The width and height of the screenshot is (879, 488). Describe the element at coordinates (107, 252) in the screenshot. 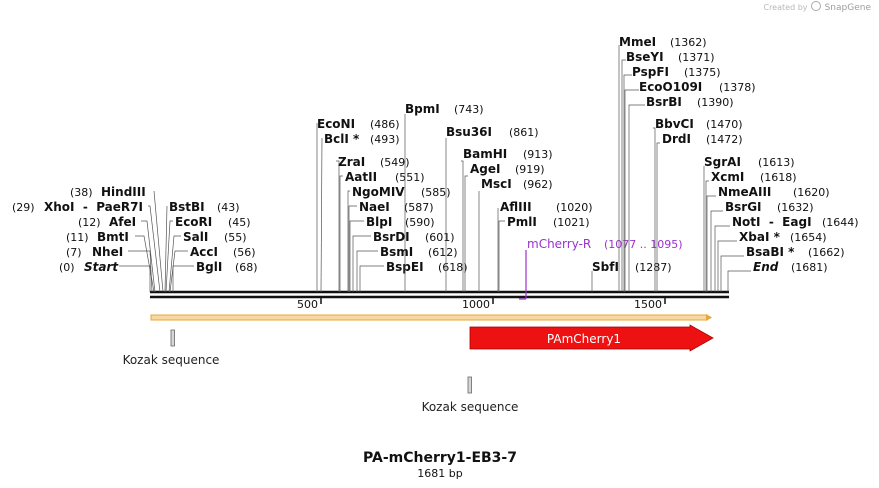

I see `site-enzyme-name: NheI` at that location.